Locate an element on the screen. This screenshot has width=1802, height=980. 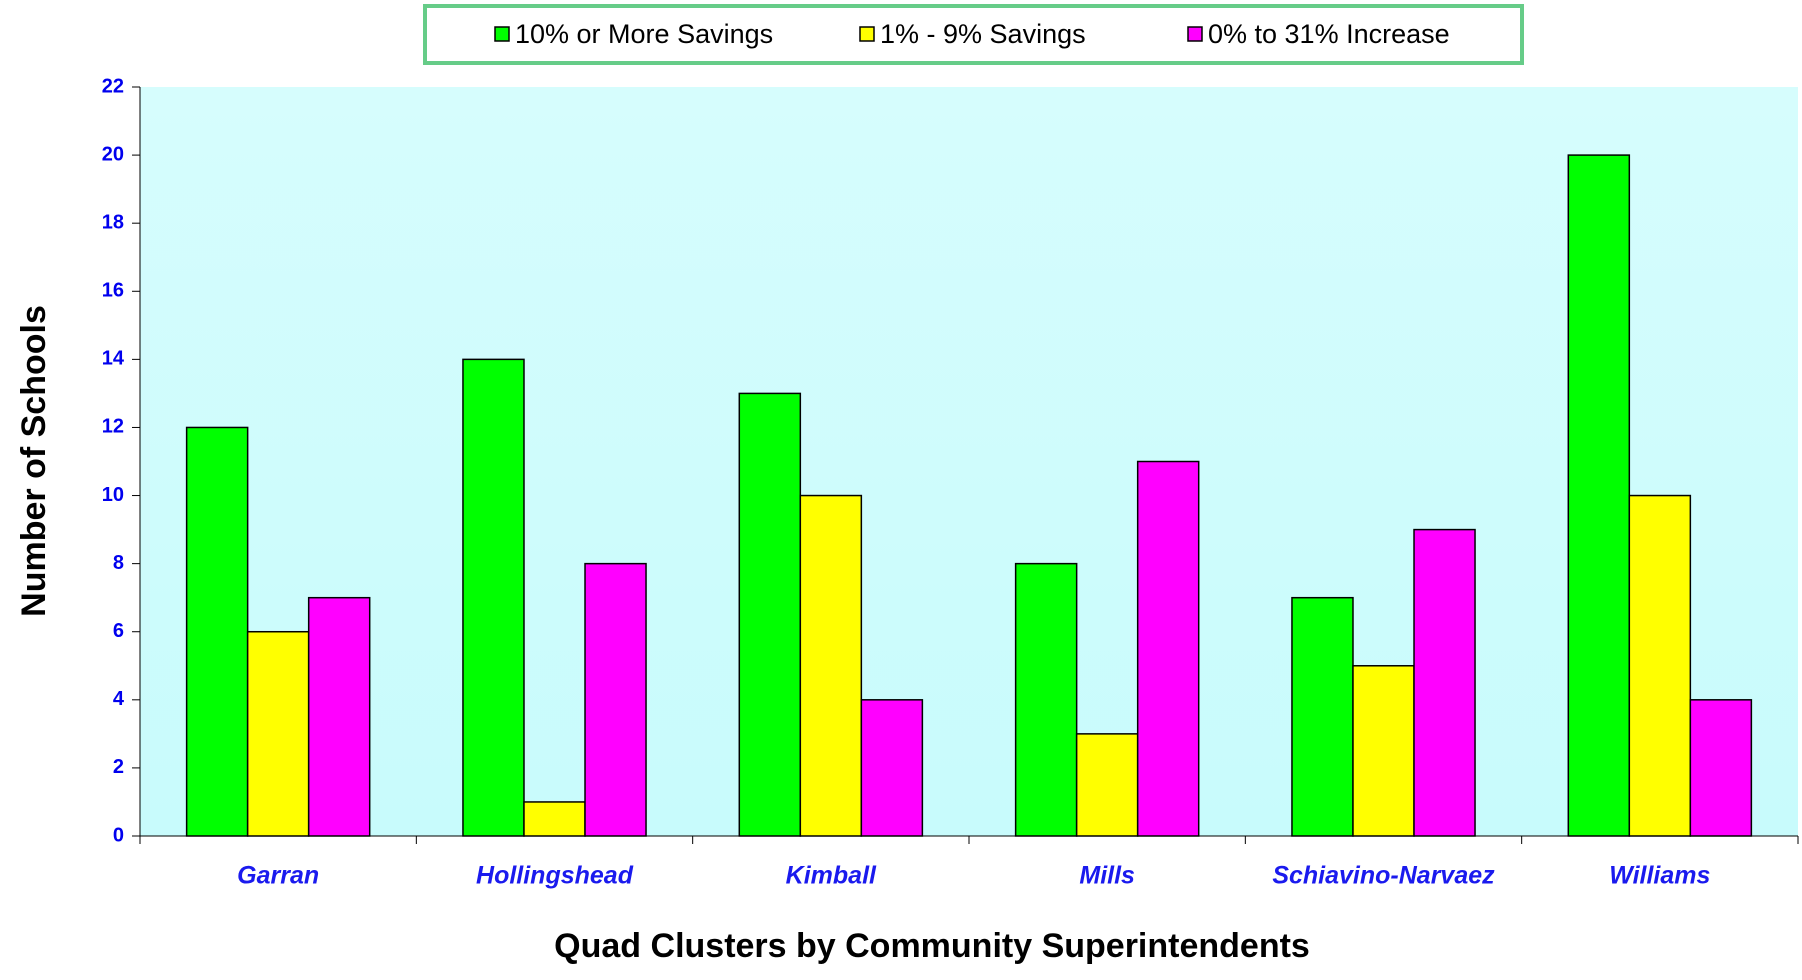
y-axis-title: Number of Schools is located at coordinates (34, 461).